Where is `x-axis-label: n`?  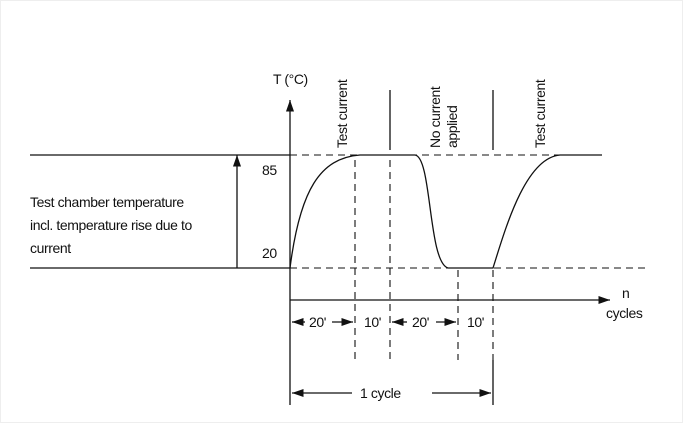 x-axis-label: n is located at coordinates (625, 293).